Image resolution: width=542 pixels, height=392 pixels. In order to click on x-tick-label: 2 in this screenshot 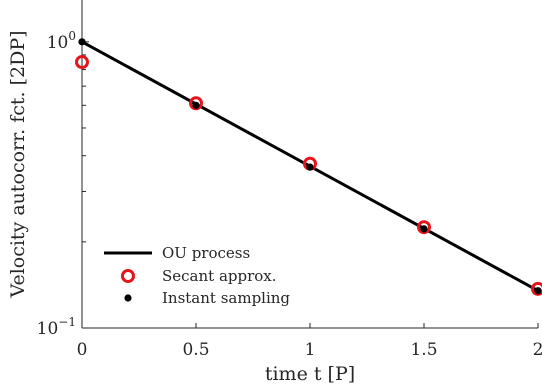, I will do `click(537, 350)`.